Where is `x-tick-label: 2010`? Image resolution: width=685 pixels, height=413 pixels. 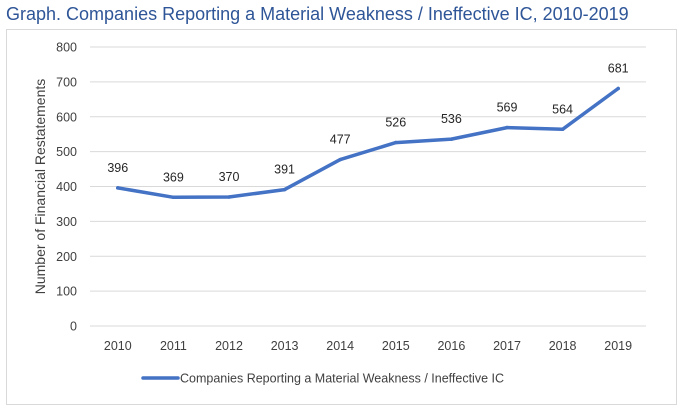
x-tick-label: 2010 is located at coordinates (118, 346).